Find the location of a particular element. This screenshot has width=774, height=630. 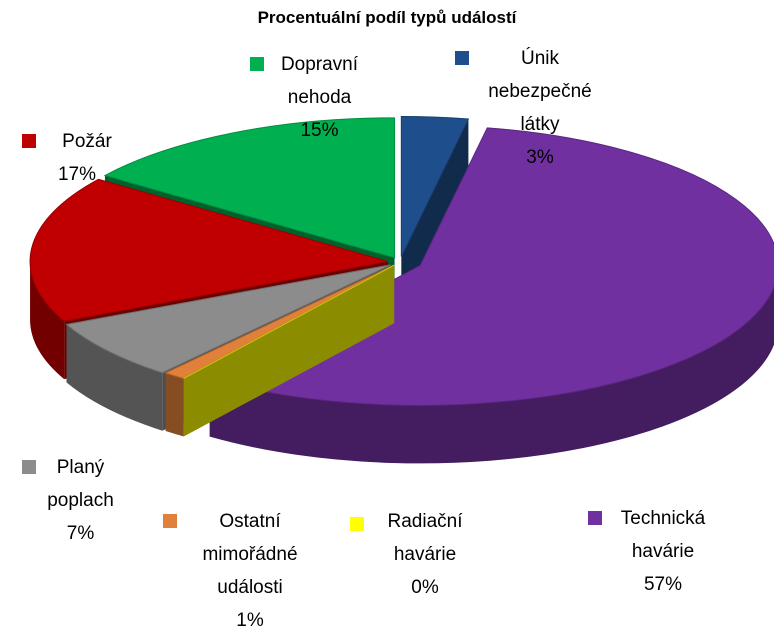

data-label: Dopravní nehoda 15% is located at coordinates (319, 97).